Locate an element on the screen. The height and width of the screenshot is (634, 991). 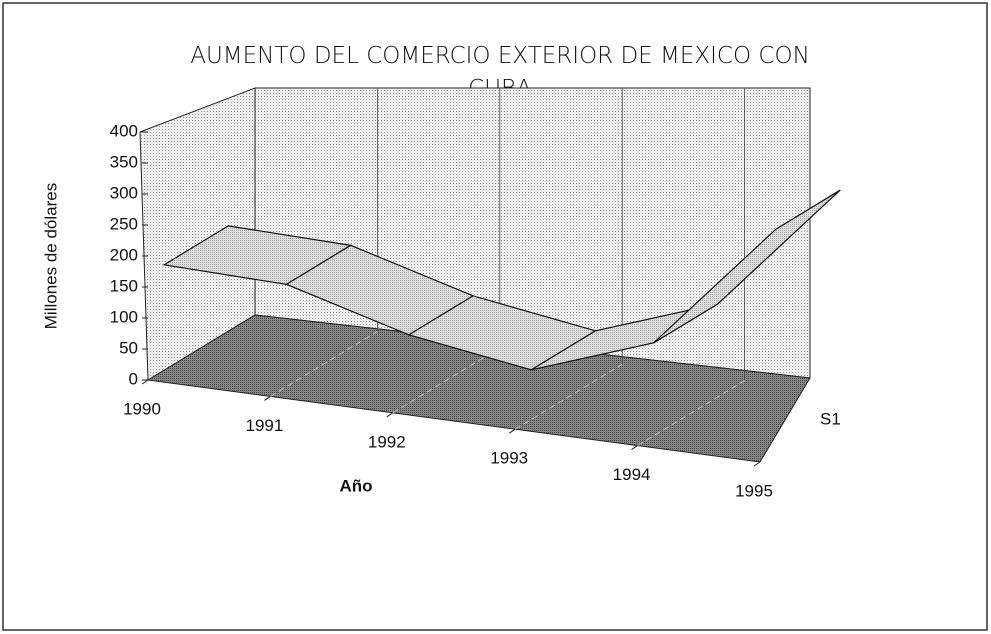
x-axis-label: Año is located at coordinates (355, 485).